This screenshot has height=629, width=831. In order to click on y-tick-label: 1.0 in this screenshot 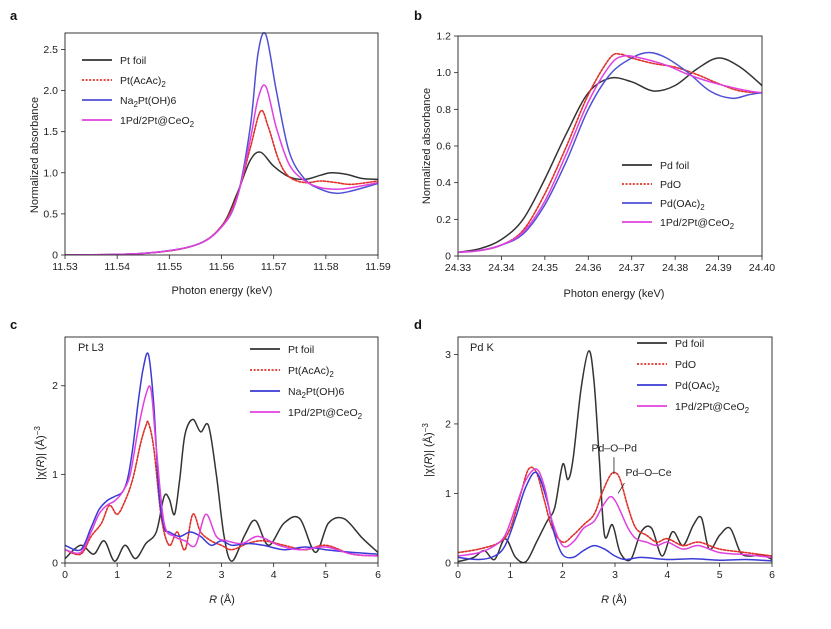, I will do `click(50, 173)`.